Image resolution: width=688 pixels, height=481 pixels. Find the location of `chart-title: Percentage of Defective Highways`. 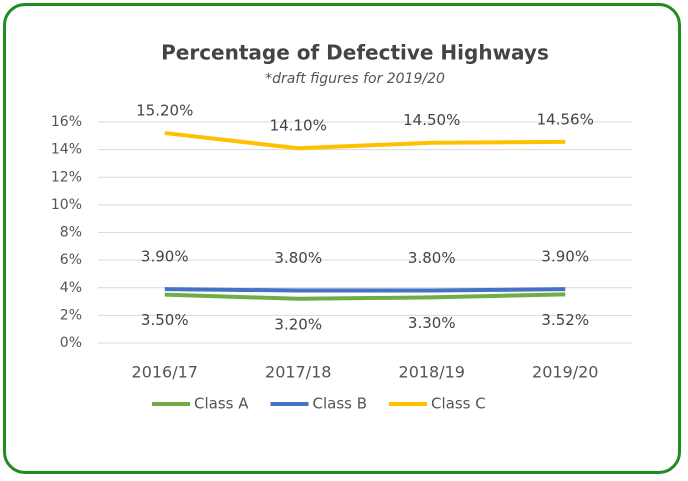

chart-title: Percentage of Defective Highways is located at coordinates (355, 53).